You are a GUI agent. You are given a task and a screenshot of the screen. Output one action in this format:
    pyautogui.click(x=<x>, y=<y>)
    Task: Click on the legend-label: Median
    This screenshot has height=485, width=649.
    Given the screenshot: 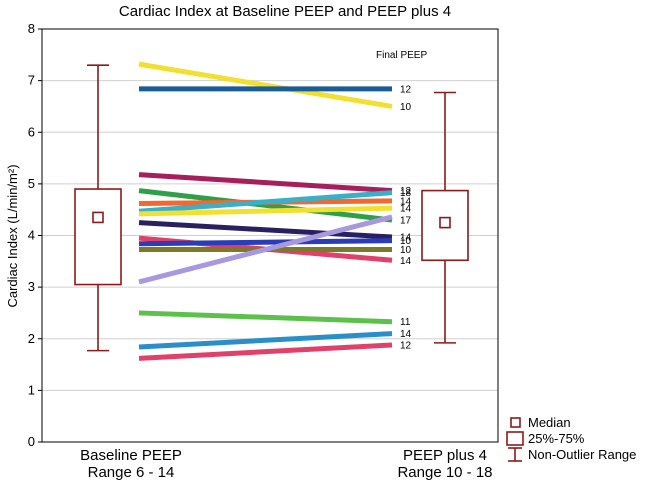 What is the action you would take?
    pyautogui.click(x=549, y=422)
    